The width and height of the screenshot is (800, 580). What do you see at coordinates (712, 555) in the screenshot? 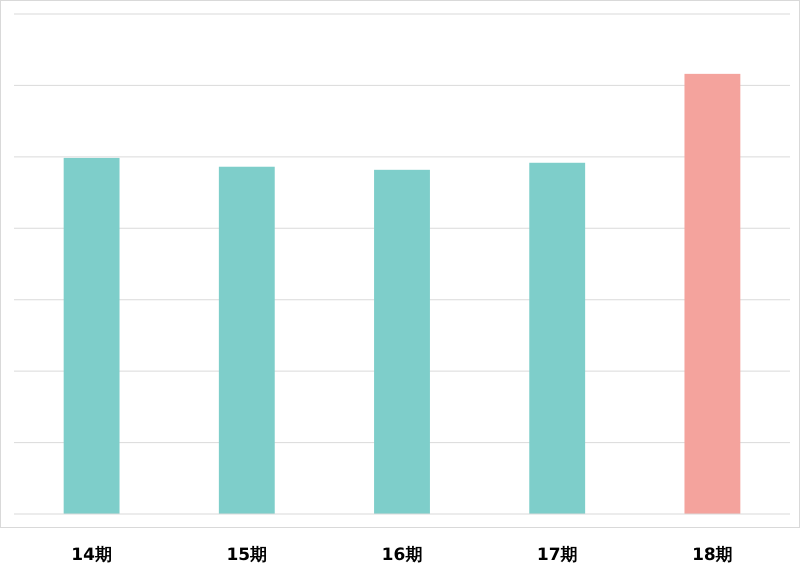
I see `x-tick-label: 18期` at bounding box center [712, 555].